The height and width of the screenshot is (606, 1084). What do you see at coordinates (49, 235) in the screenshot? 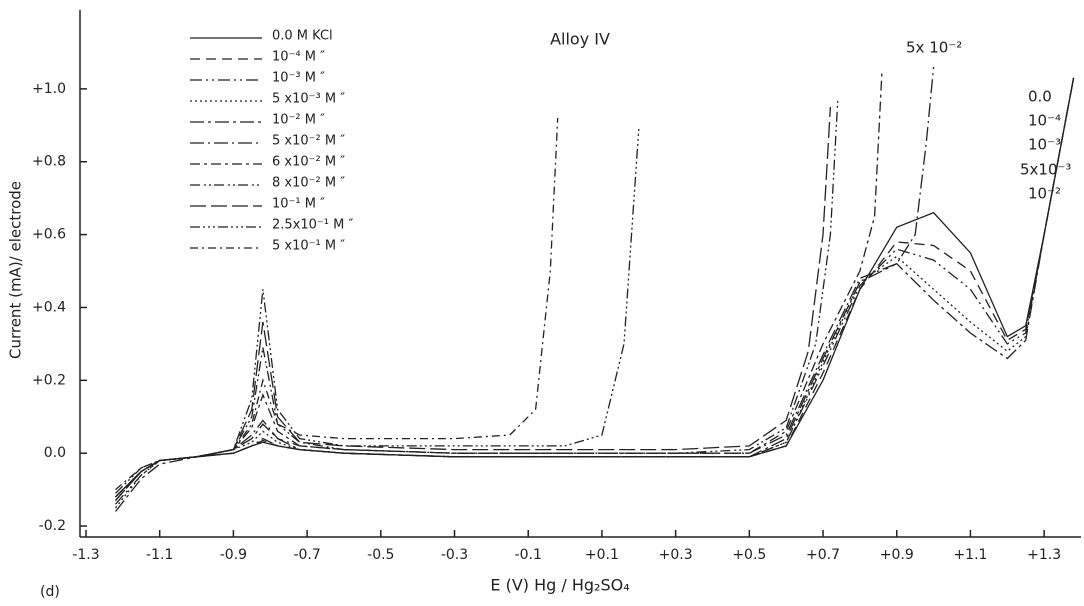
I see `y-tick-label: +0.6` at bounding box center [49, 235].